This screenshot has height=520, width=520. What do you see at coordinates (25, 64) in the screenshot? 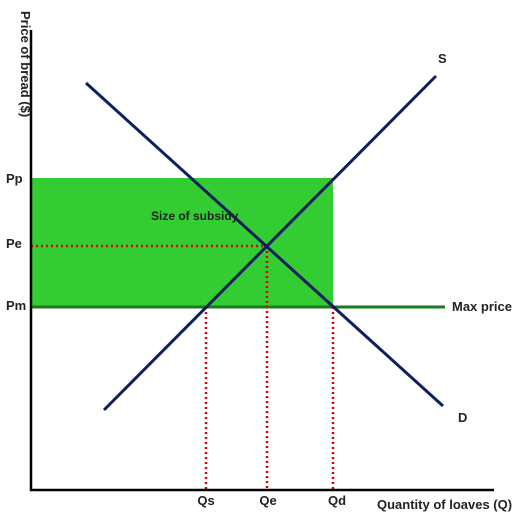
I see `y-axis-label: Price of bread ($)` at bounding box center [25, 64].